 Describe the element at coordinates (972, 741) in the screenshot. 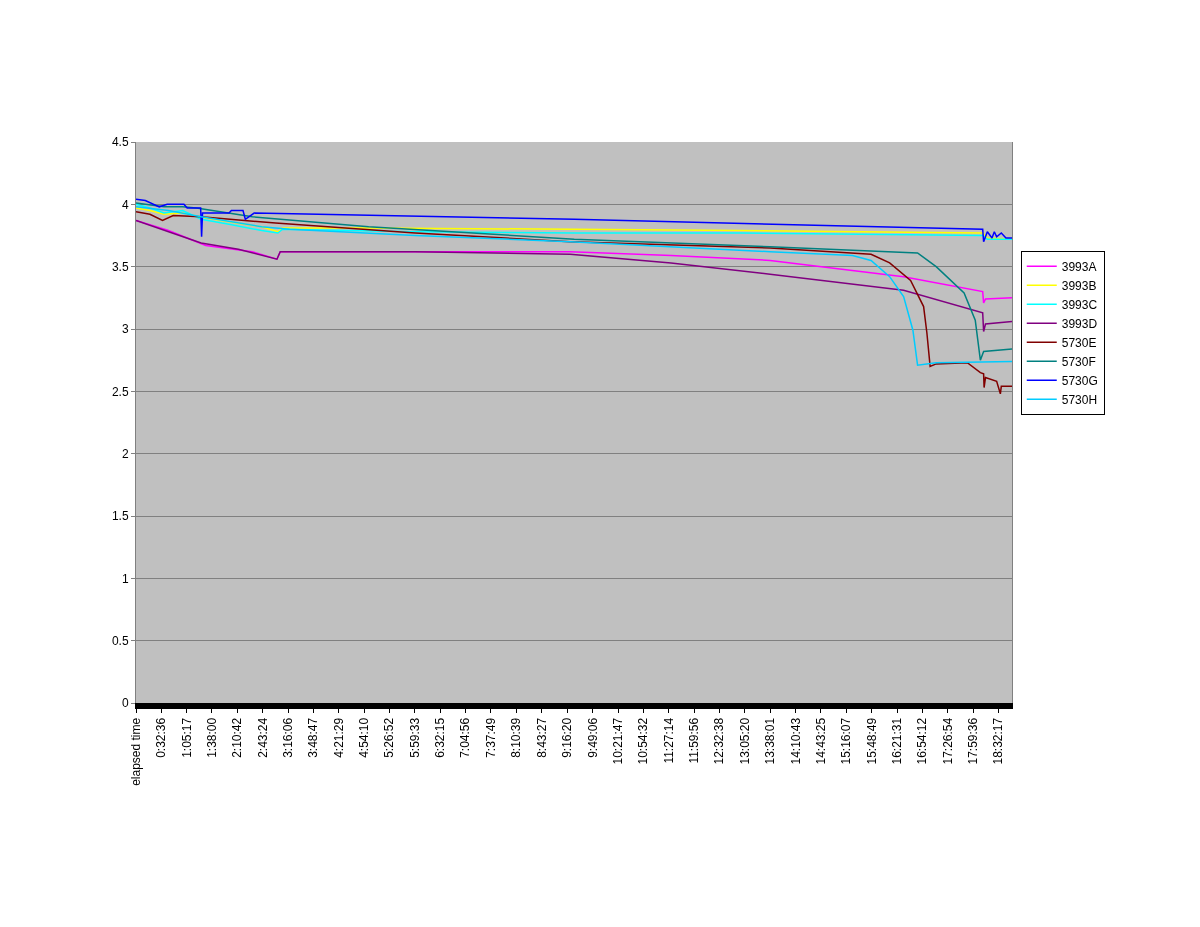

I see `x-tick-label: 17:59:36` at that location.